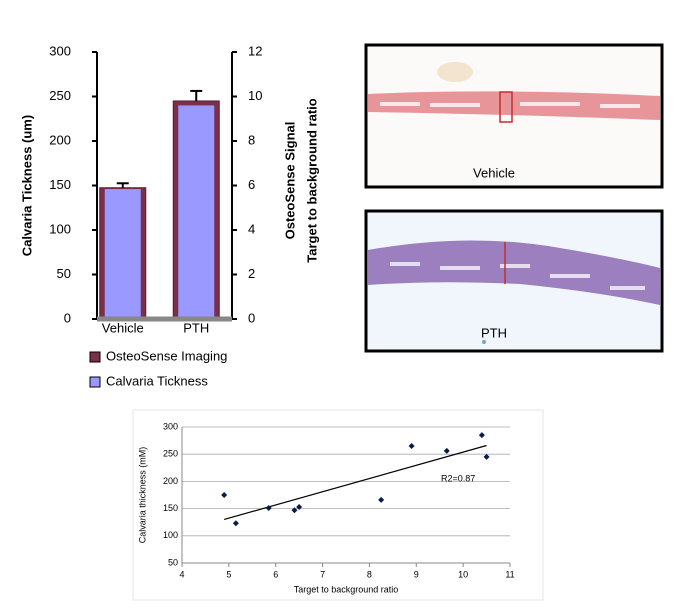 Image resolution: width=675 pixels, height=609 pixels. I want to click on x-tick-label: Vehicle, so click(123, 327).